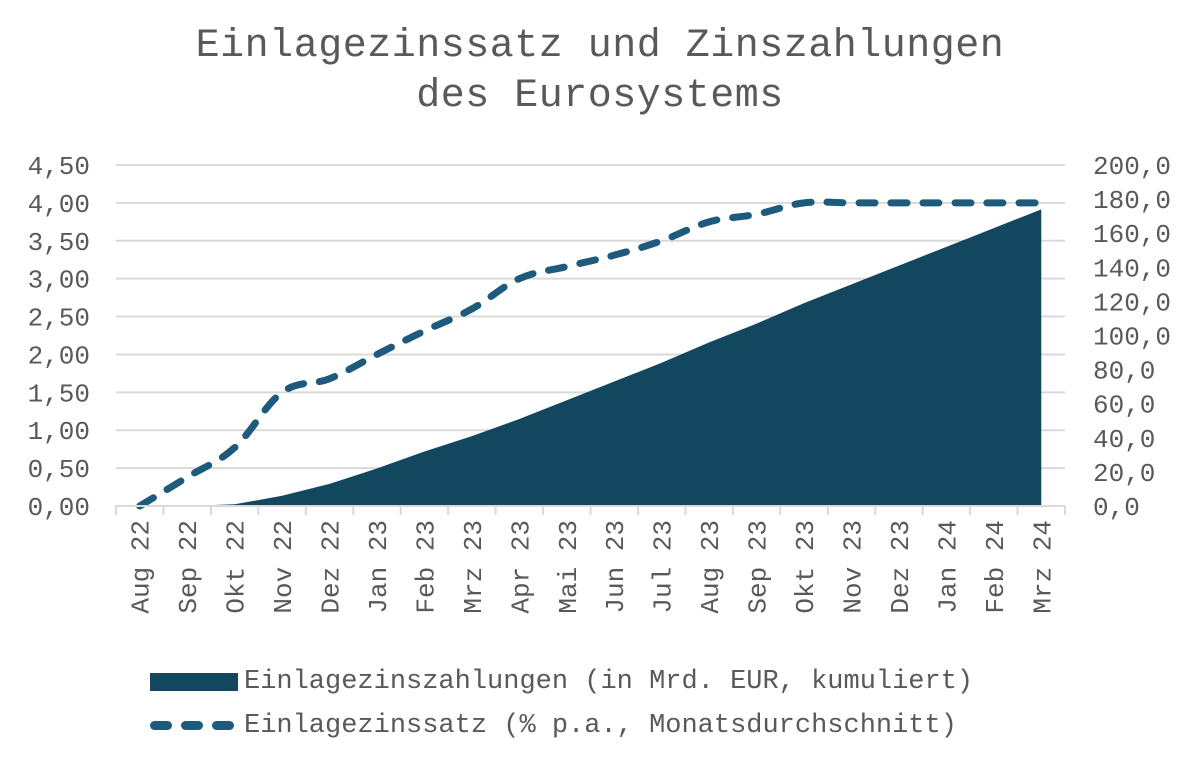 The image size is (1200, 771). What do you see at coordinates (1132, 167) in the screenshot?
I see `y-right-tick-label: 200,0` at bounding box center [1132, 167].